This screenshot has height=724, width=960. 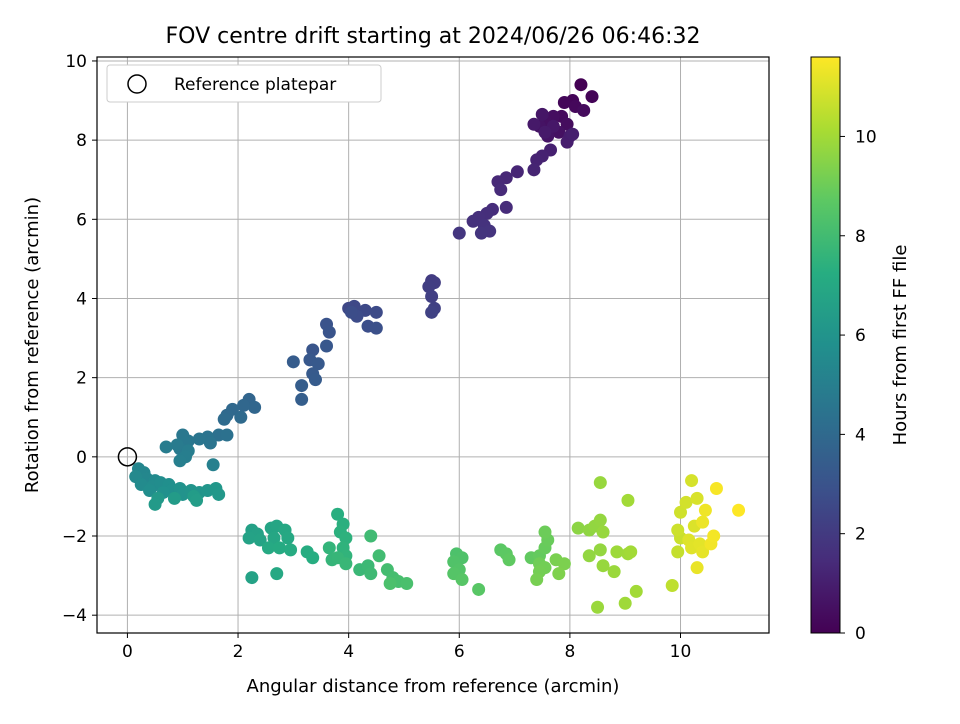 What do you see at coordinates (76, 62) in the screenshot?
I see `y-tick-label: 10` at bounding box center [76, 62].